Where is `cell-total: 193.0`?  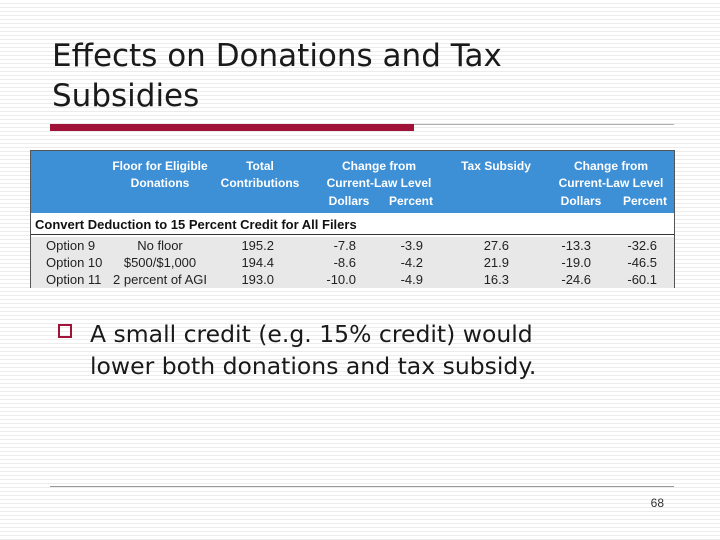
cell-total: 193.0 is located at coordinates (257, 279).